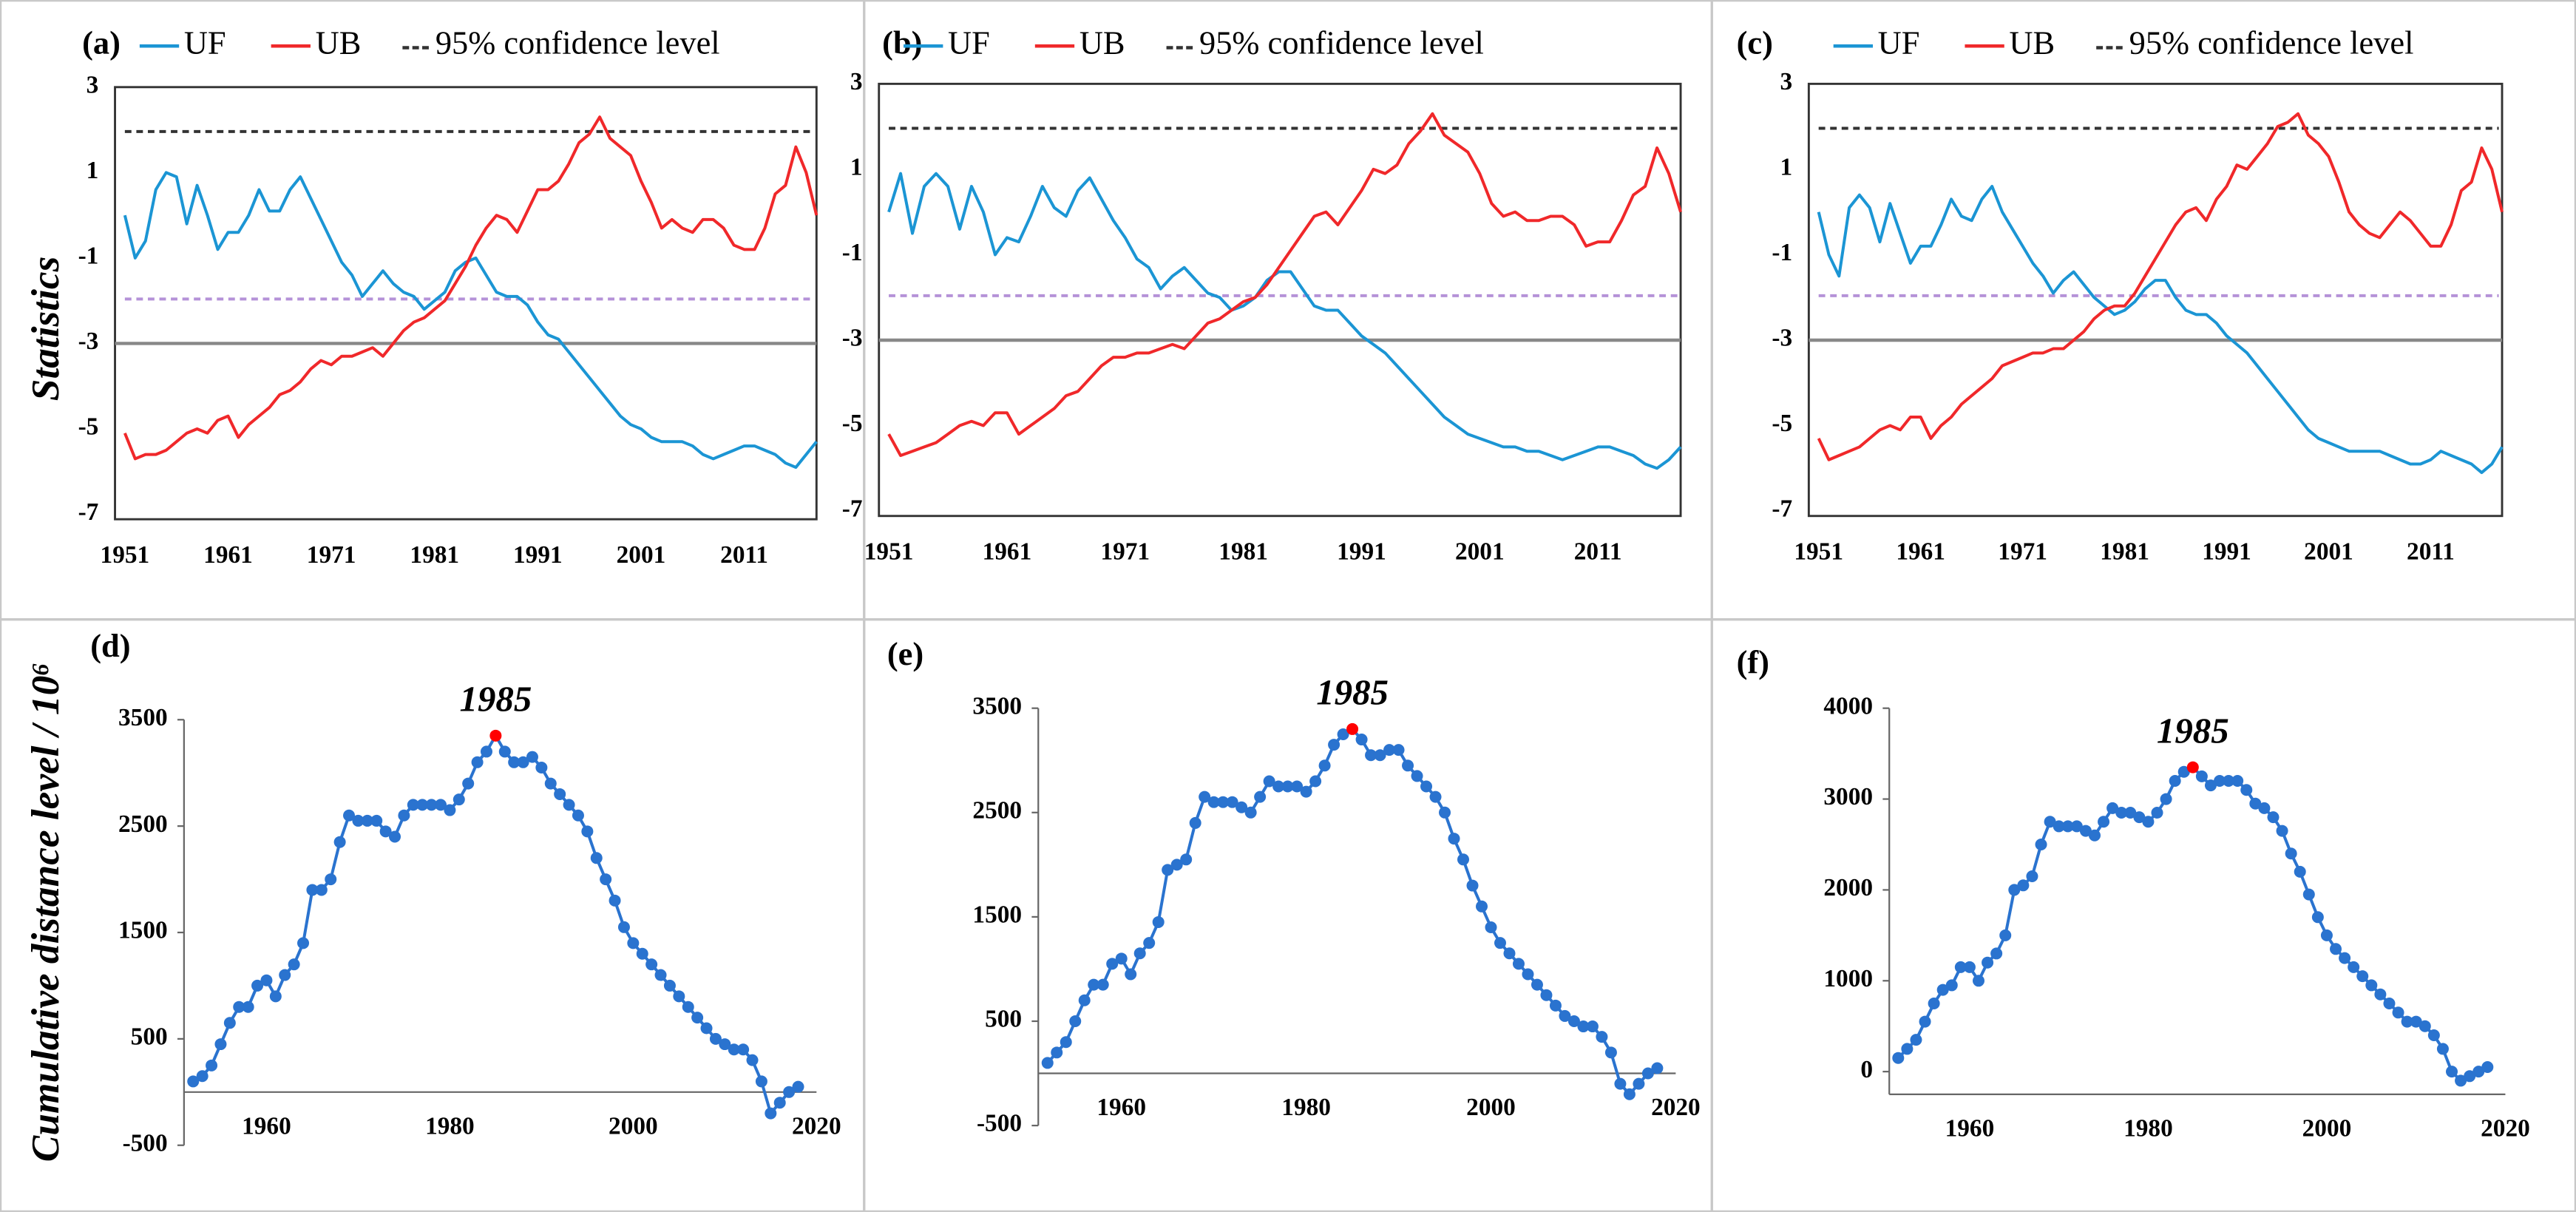  I want to click on x-tick-label: 1981, so click(1243, 552).